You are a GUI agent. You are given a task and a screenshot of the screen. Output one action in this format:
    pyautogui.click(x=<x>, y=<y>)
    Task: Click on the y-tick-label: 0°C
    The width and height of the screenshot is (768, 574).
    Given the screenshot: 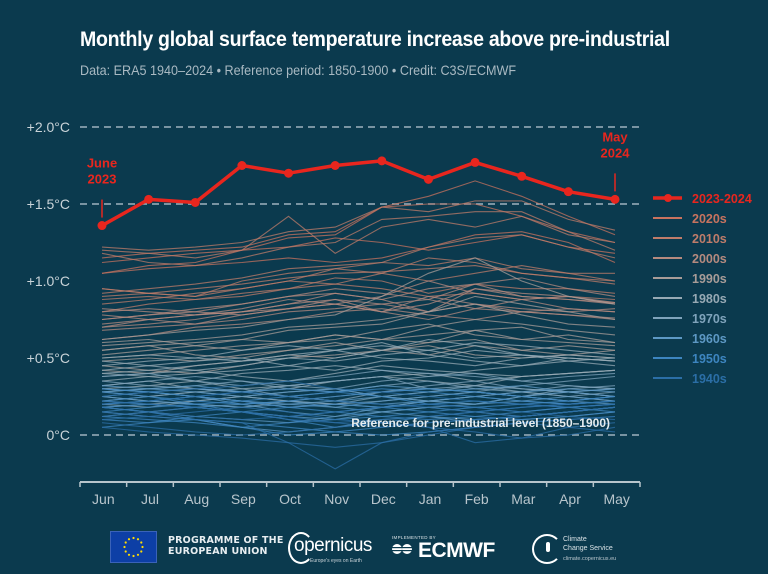 What is the action you would take?
    pyautogui.click(x=59, y=435)
    